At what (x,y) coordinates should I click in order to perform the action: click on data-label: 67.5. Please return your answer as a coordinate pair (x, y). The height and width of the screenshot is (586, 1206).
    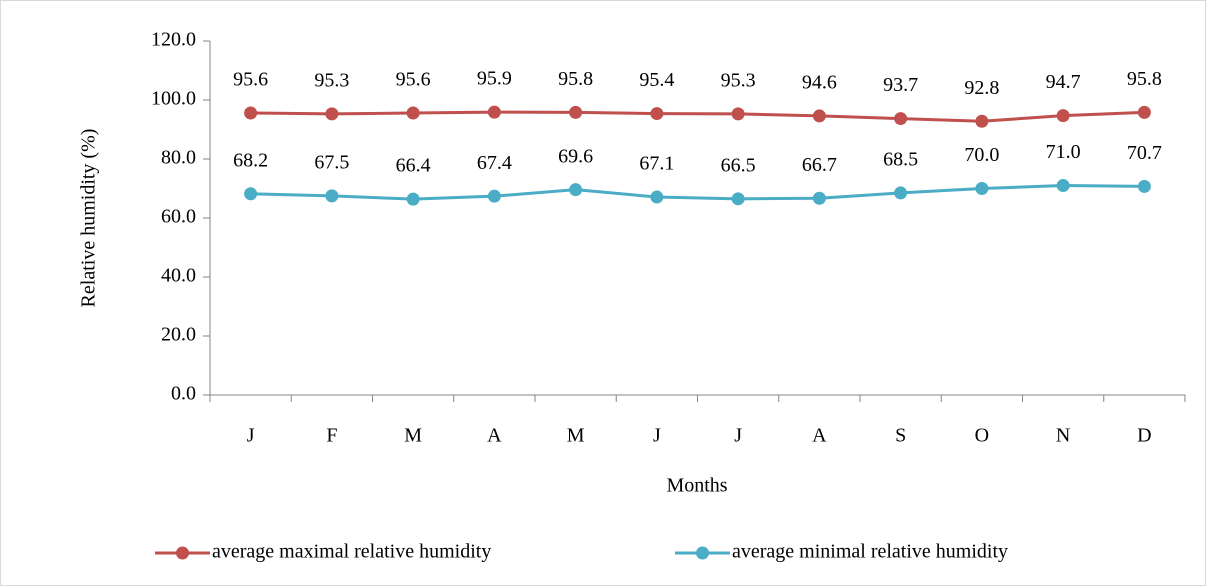
    Looking at the image, I should click on (331, 162).